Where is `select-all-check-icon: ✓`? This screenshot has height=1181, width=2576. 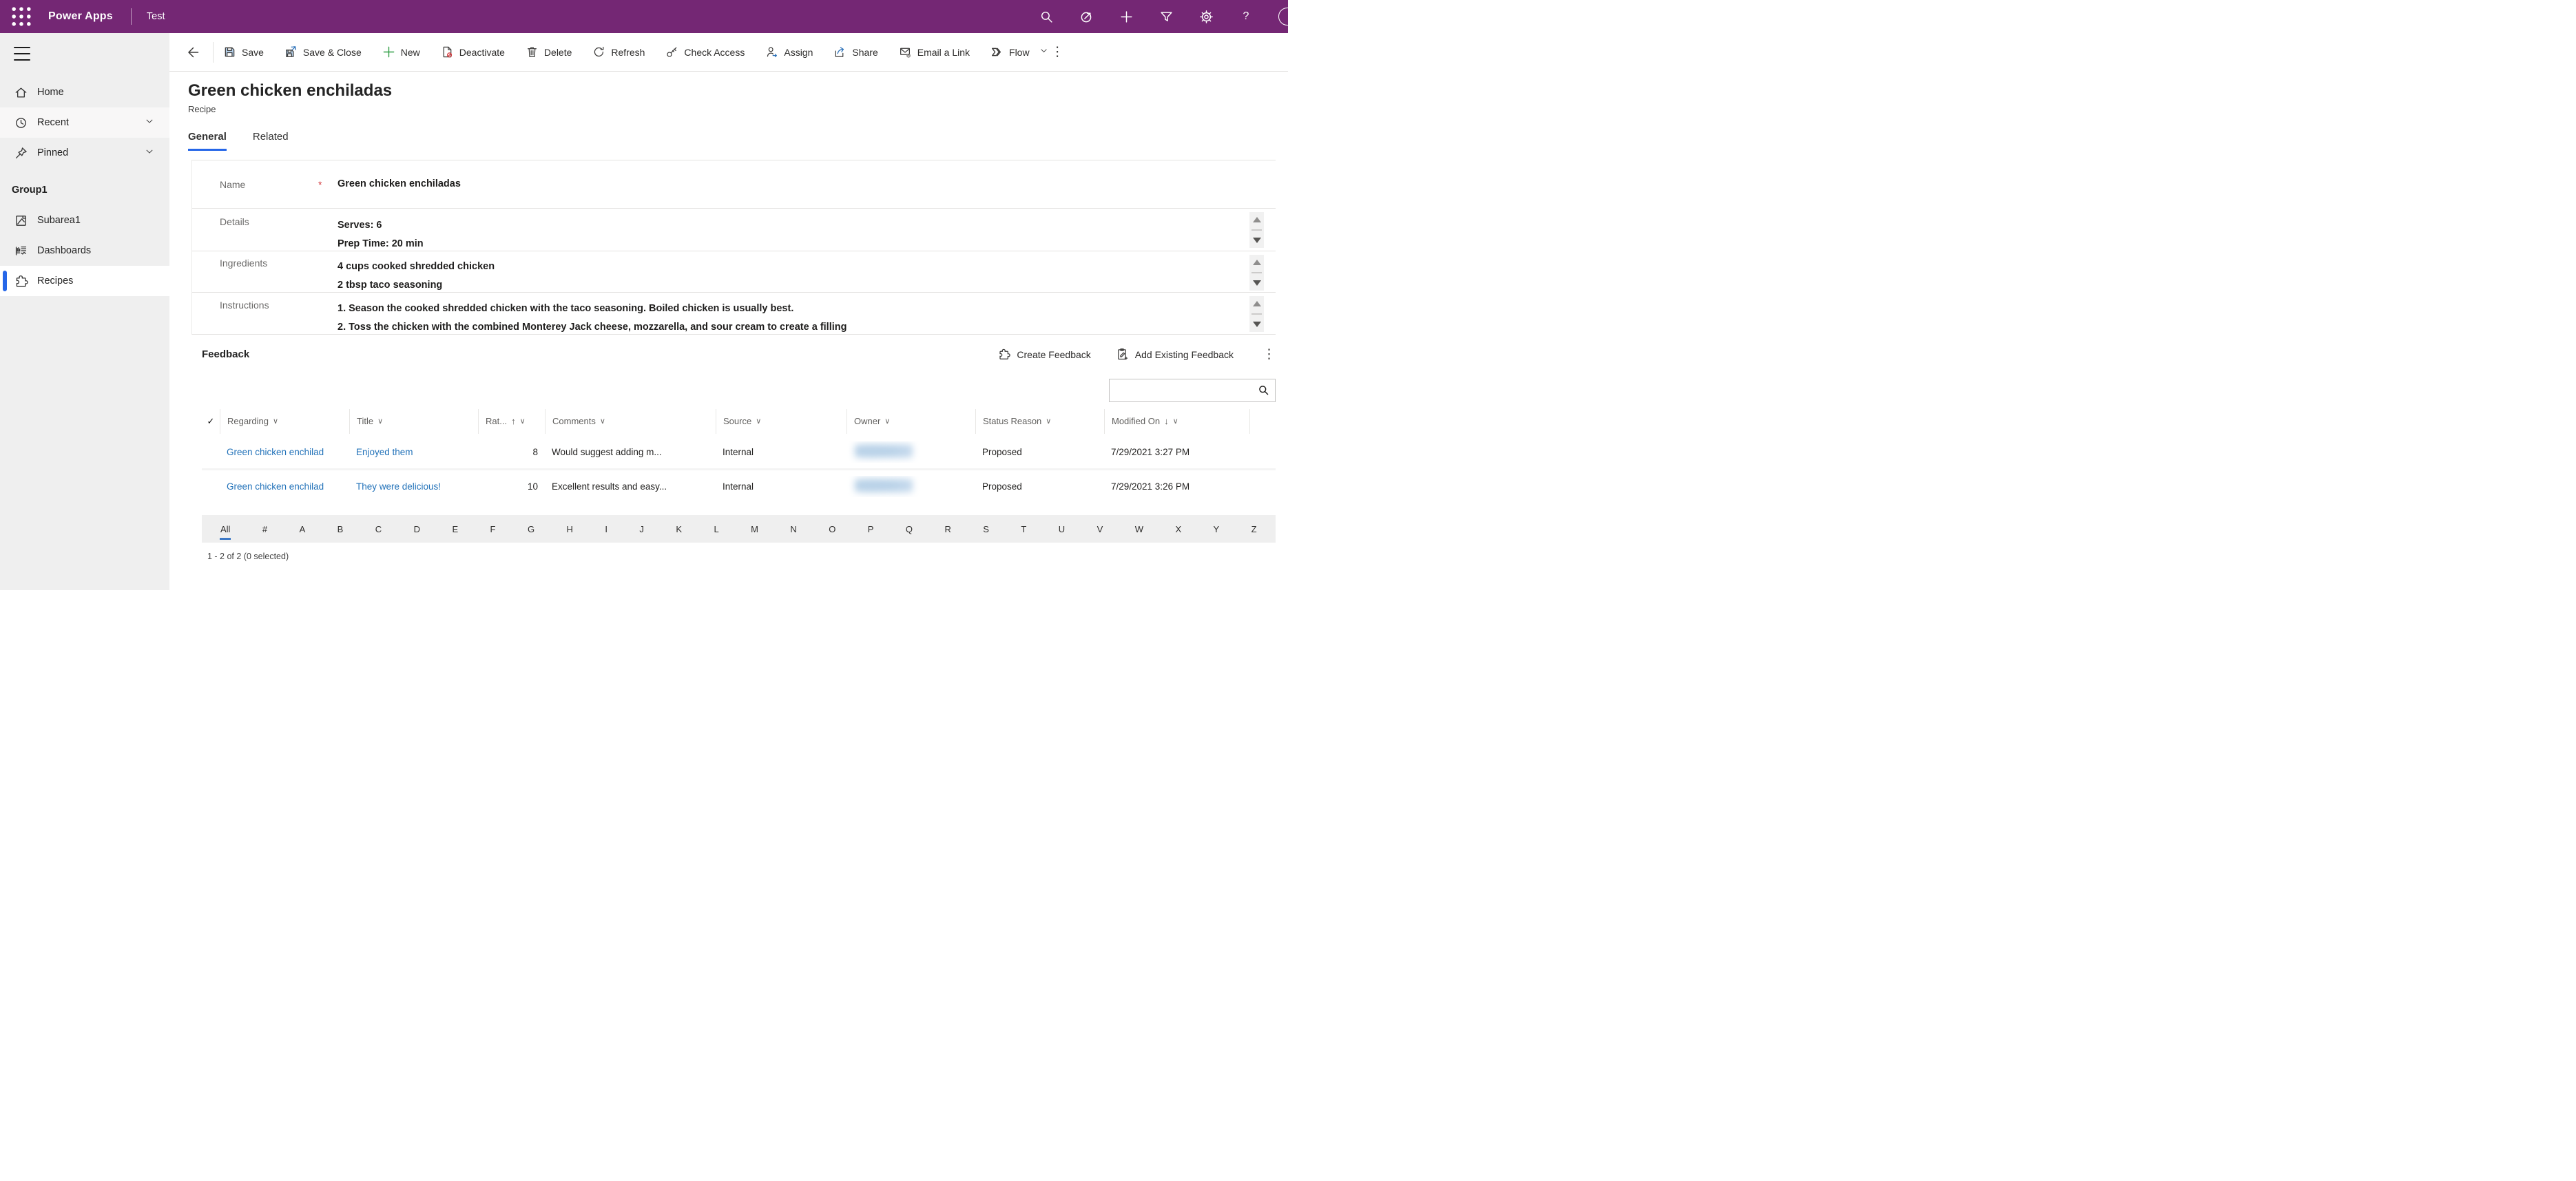 select-all-check-icon: ✓ is located at coordinates (211, 420).